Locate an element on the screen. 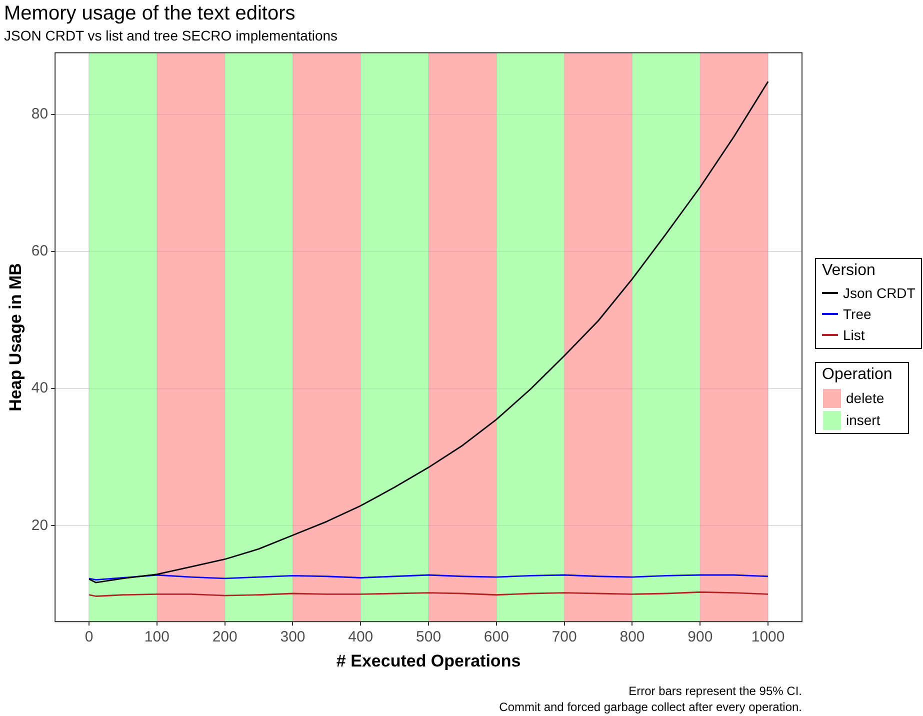  x-tick-label: 1000 is located at coordinates (768, 637).